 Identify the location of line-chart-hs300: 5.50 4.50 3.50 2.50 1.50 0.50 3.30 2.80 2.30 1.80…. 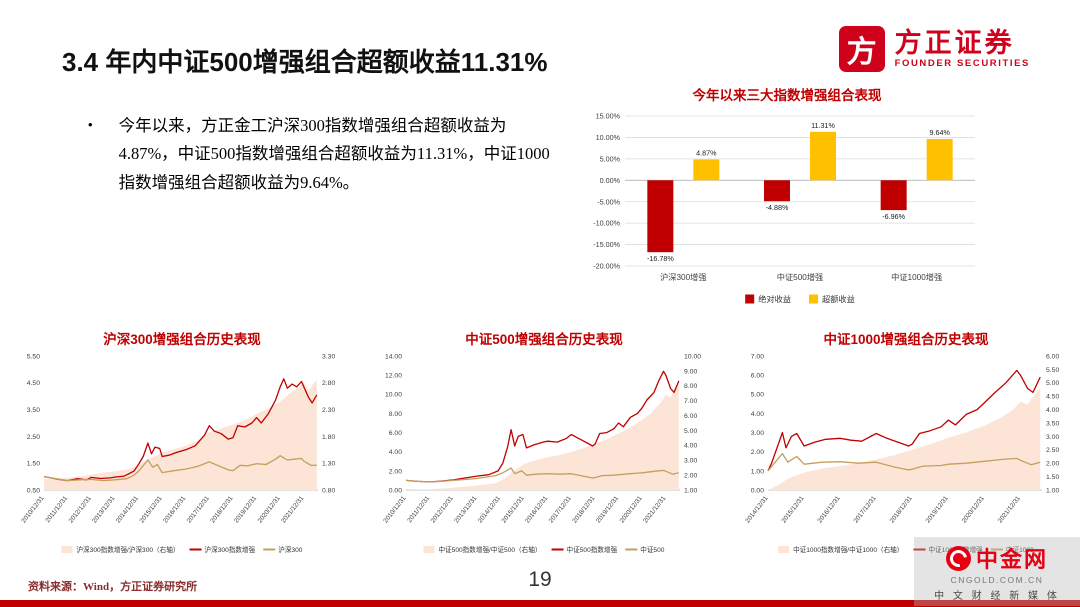
(177, 453).